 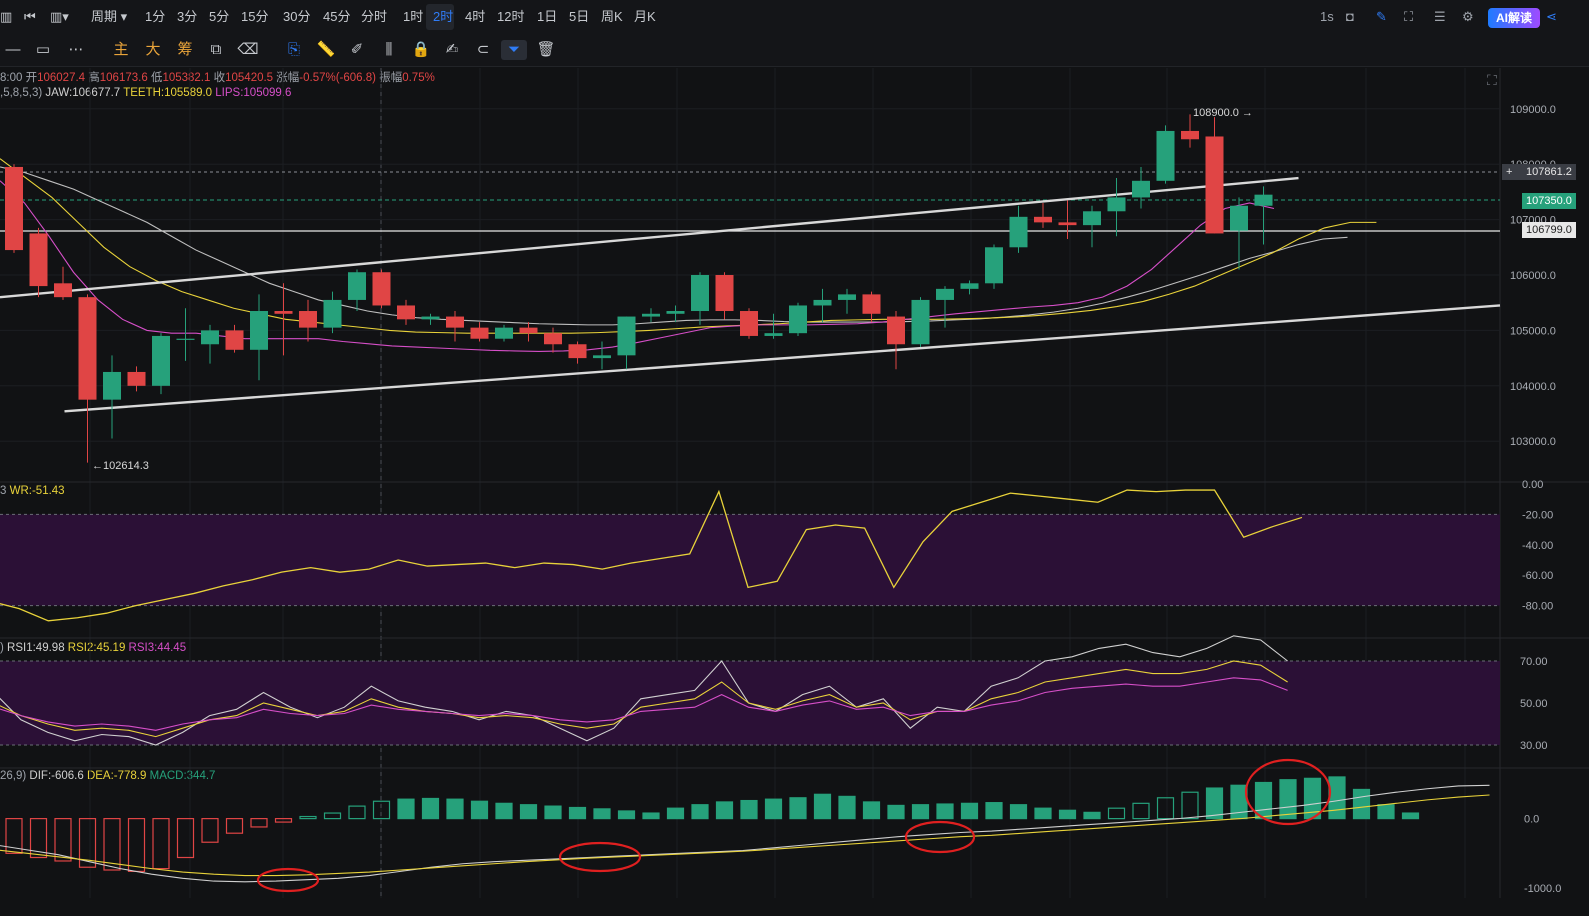 What do you see at coordinates (1533, 387) in the screenshot?
I see `main-y-tick-5: 104000.0` at bounding box center [1533, 387].